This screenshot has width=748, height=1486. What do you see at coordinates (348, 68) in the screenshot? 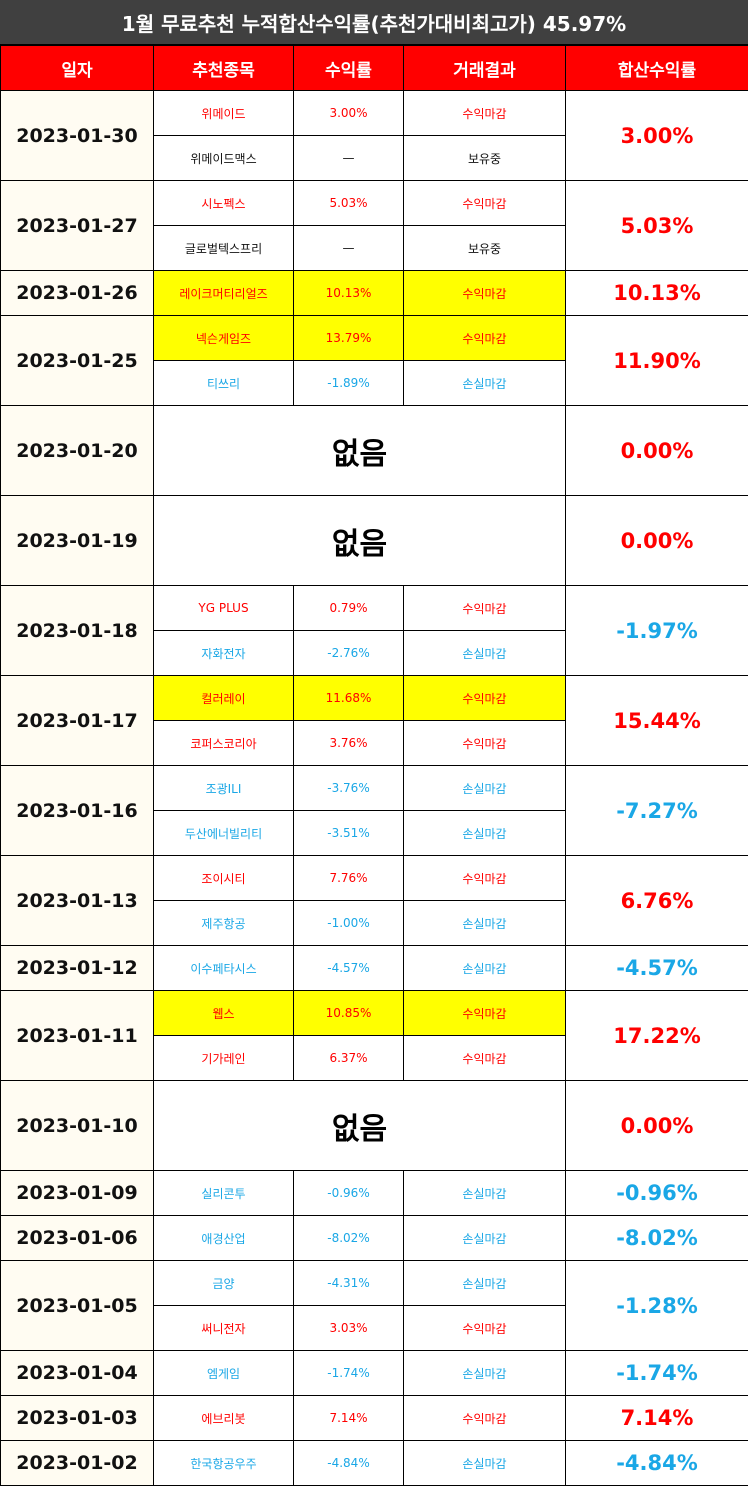
I see `header-return: 수익률` at bounding box center [348, 68].